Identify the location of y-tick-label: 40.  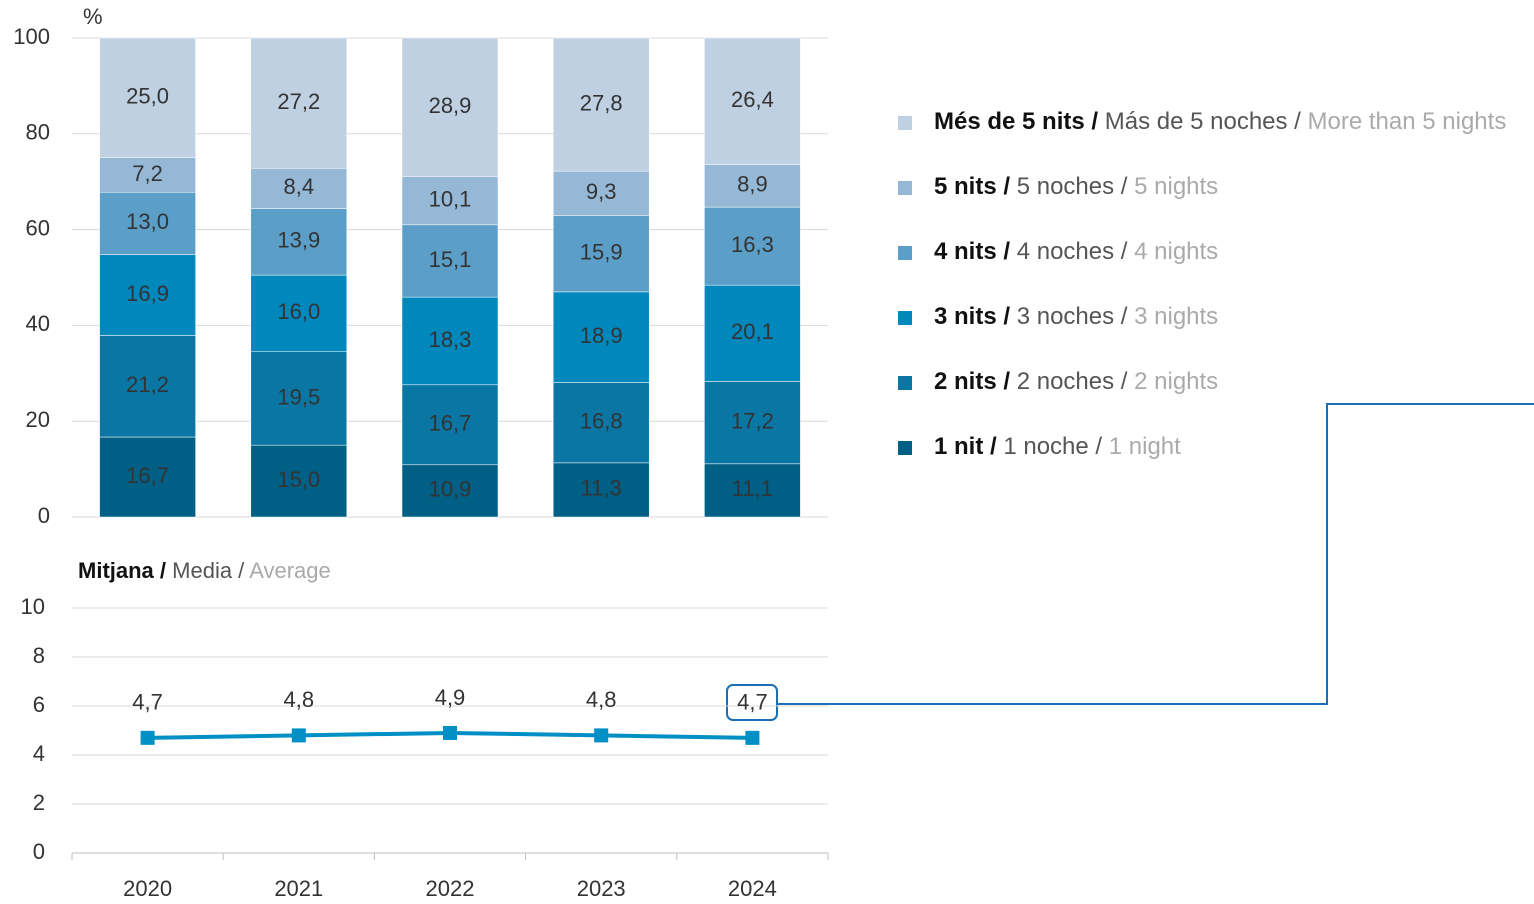
(38, 323).